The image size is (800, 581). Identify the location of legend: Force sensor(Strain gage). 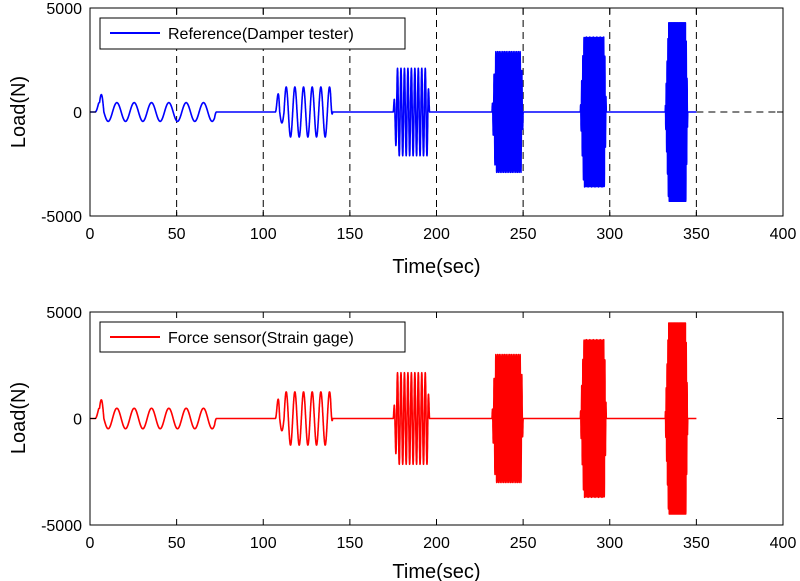
(252, 337).